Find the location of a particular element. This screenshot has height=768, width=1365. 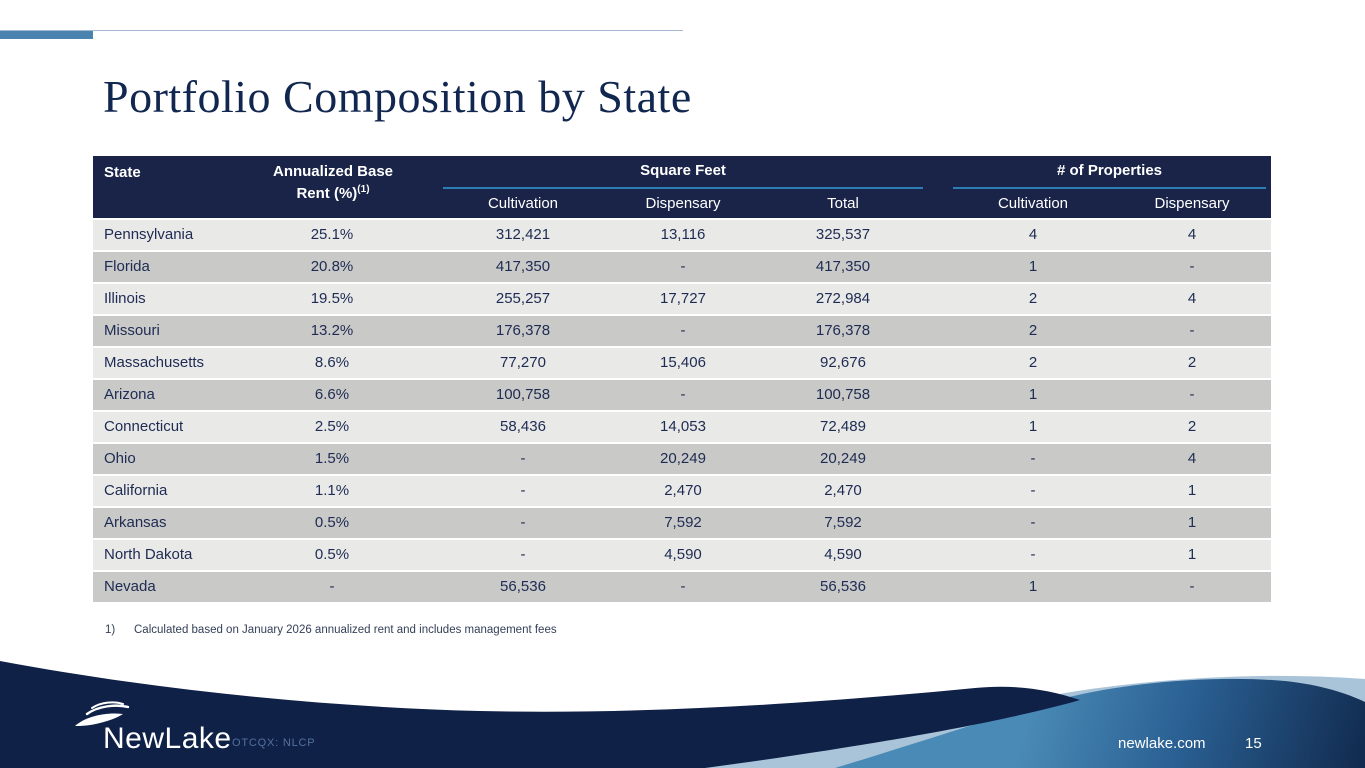

table-row: Missouri 13.2% 176,378 - 176,378 2 - is located at coordinates (682, 331).